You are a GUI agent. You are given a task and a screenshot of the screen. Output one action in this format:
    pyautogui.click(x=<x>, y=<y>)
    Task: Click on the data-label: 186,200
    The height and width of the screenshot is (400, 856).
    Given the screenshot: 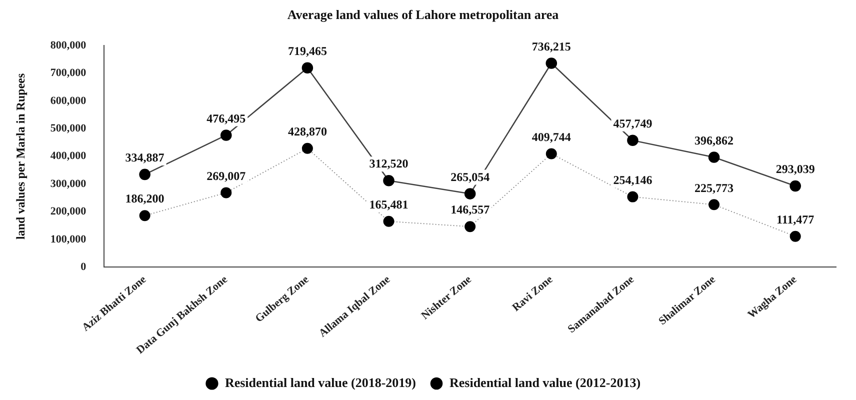 What is the action you would take?
    pyautogui.click(x=144, y=199)
    